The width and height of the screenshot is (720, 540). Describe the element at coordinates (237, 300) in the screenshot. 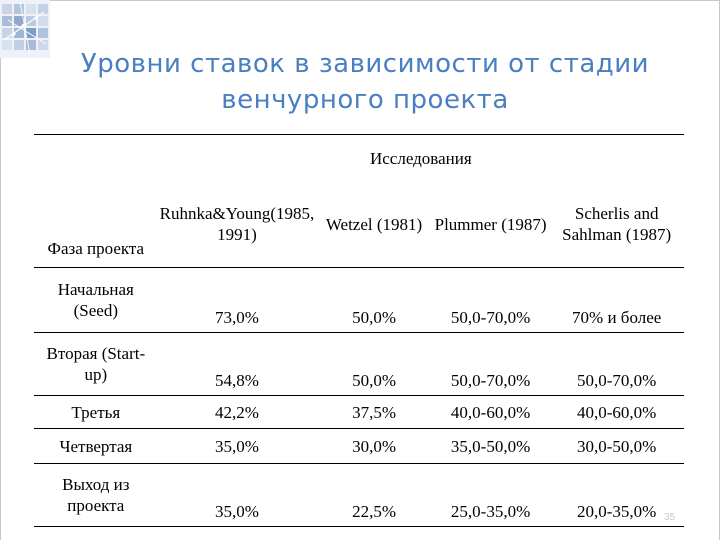

I see `value-cell: 73,0%` at that location.